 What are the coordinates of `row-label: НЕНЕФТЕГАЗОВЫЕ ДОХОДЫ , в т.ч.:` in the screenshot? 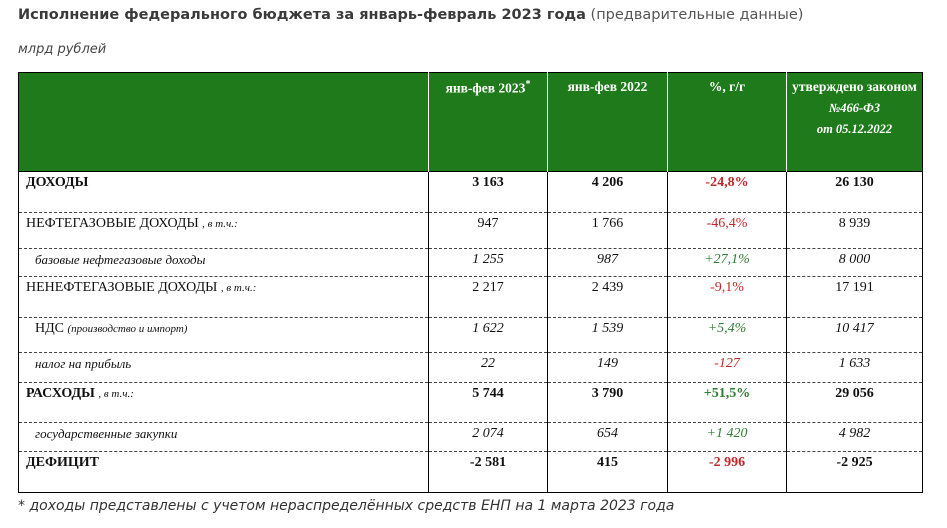 It's located at (223, 297).